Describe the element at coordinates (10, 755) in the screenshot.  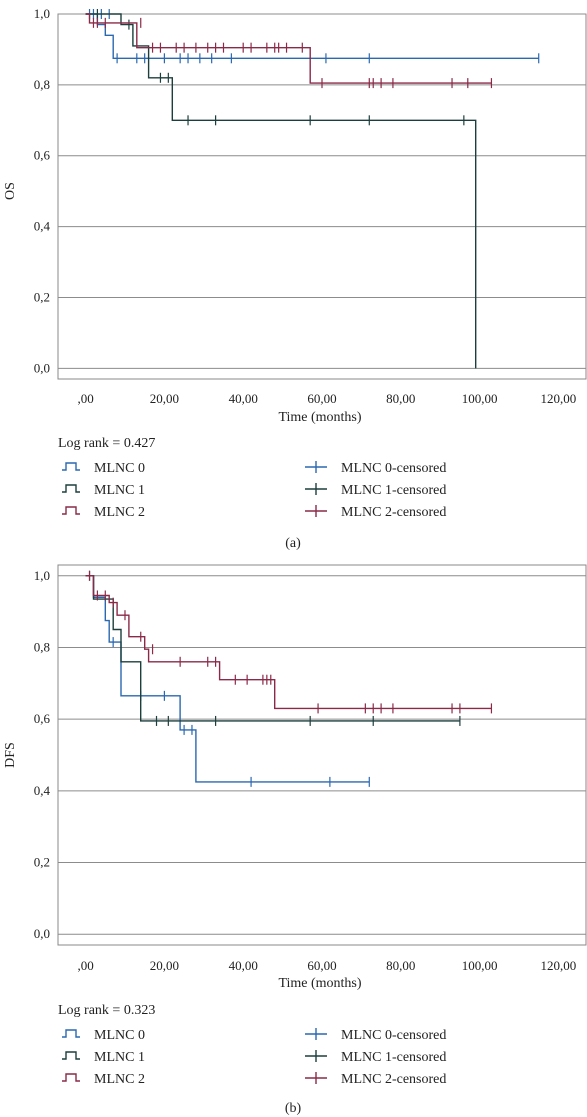
I see `y-axis-title: DFS` at that location.